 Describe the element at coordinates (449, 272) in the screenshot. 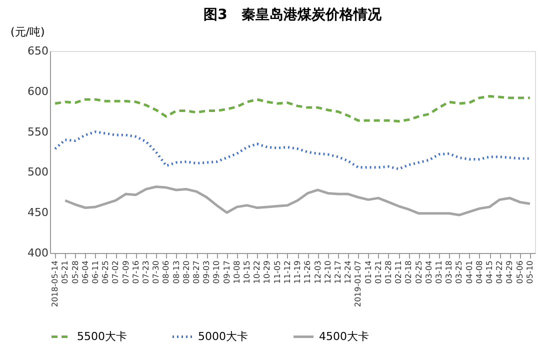

I see `x-tick-label: 03-18` at that location.